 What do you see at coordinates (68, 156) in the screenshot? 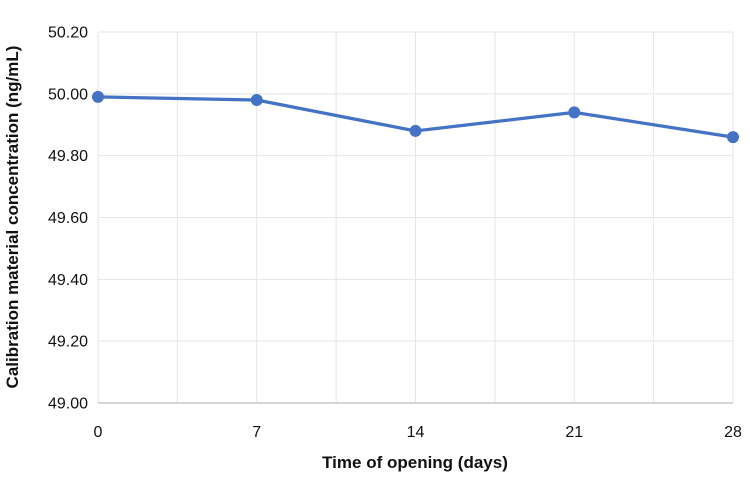
I see `y-tick-label: 49.80` at bounding box center [68, 156].